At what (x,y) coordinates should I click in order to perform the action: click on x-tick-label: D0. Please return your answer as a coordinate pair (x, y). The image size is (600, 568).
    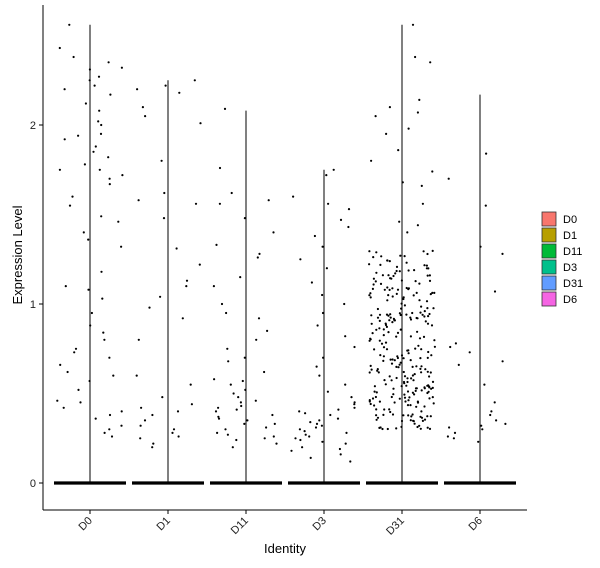
    Looking at the image, I should click on (86, 524).